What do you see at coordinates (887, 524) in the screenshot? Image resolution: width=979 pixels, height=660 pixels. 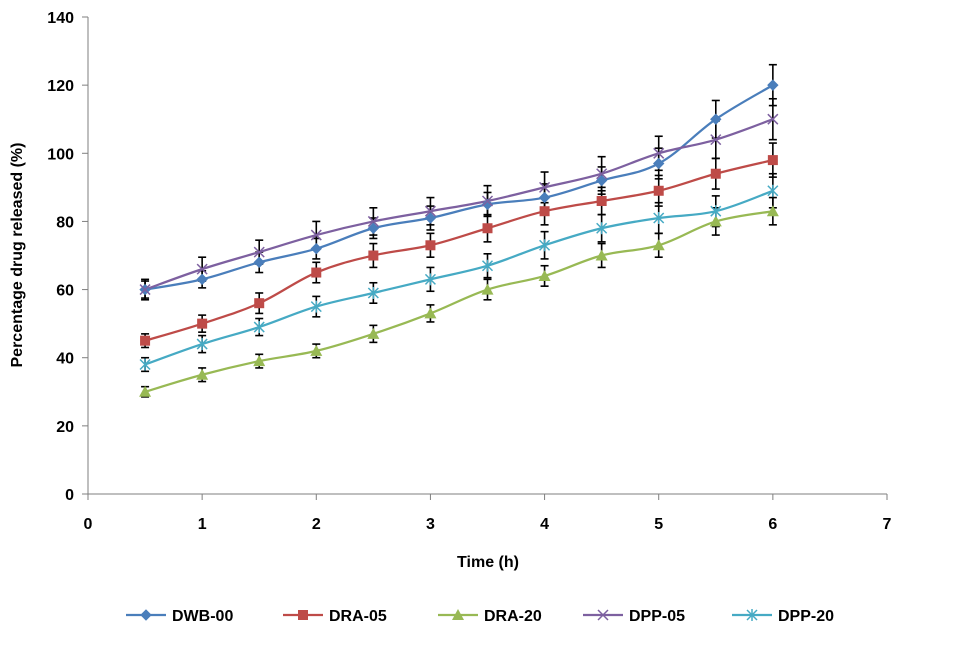 I see `x-tick-label: 7` at bounding box center [887, 524].